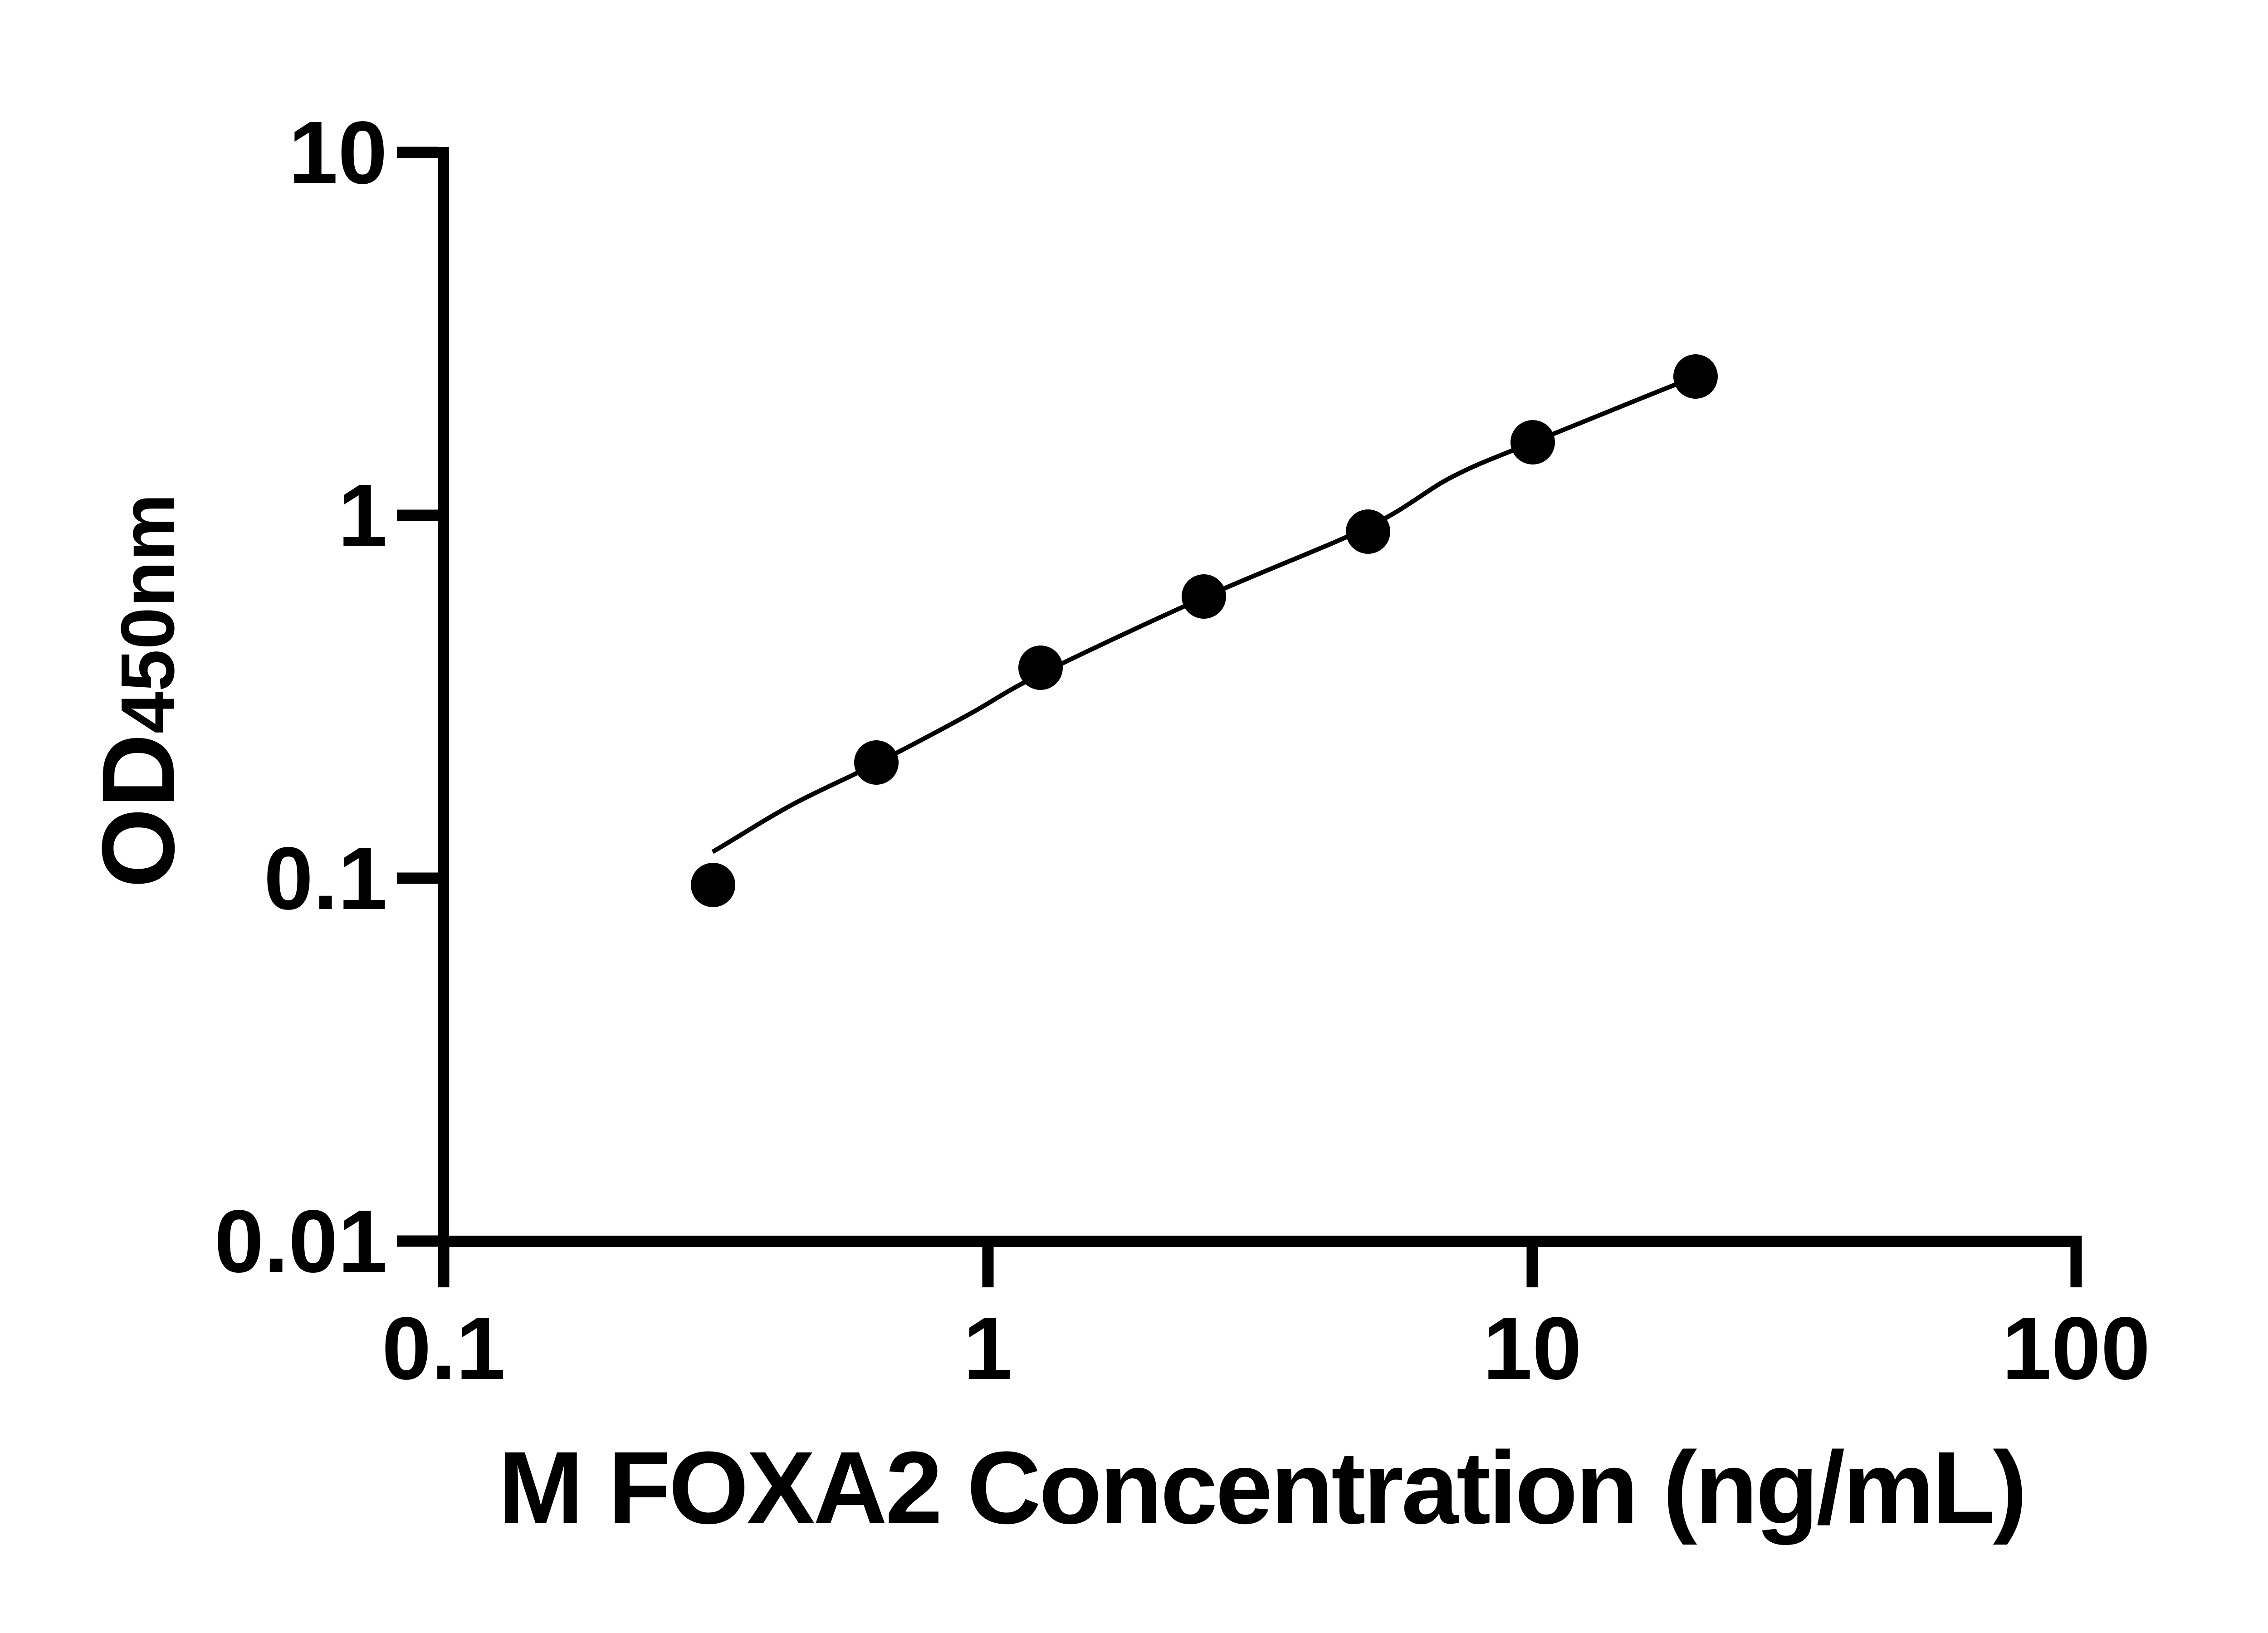 This screenshot has width=2268, height=1633. I want to click on svg-text: 0.01, so click(301, 1241).